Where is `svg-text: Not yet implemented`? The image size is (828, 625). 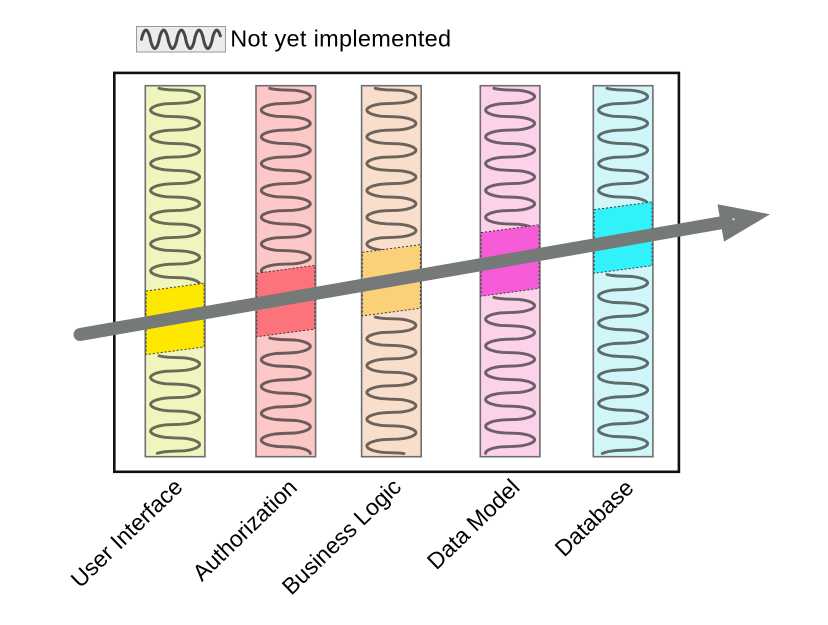 svg-text: Not yet implemented is located at coordinates (340, 39).